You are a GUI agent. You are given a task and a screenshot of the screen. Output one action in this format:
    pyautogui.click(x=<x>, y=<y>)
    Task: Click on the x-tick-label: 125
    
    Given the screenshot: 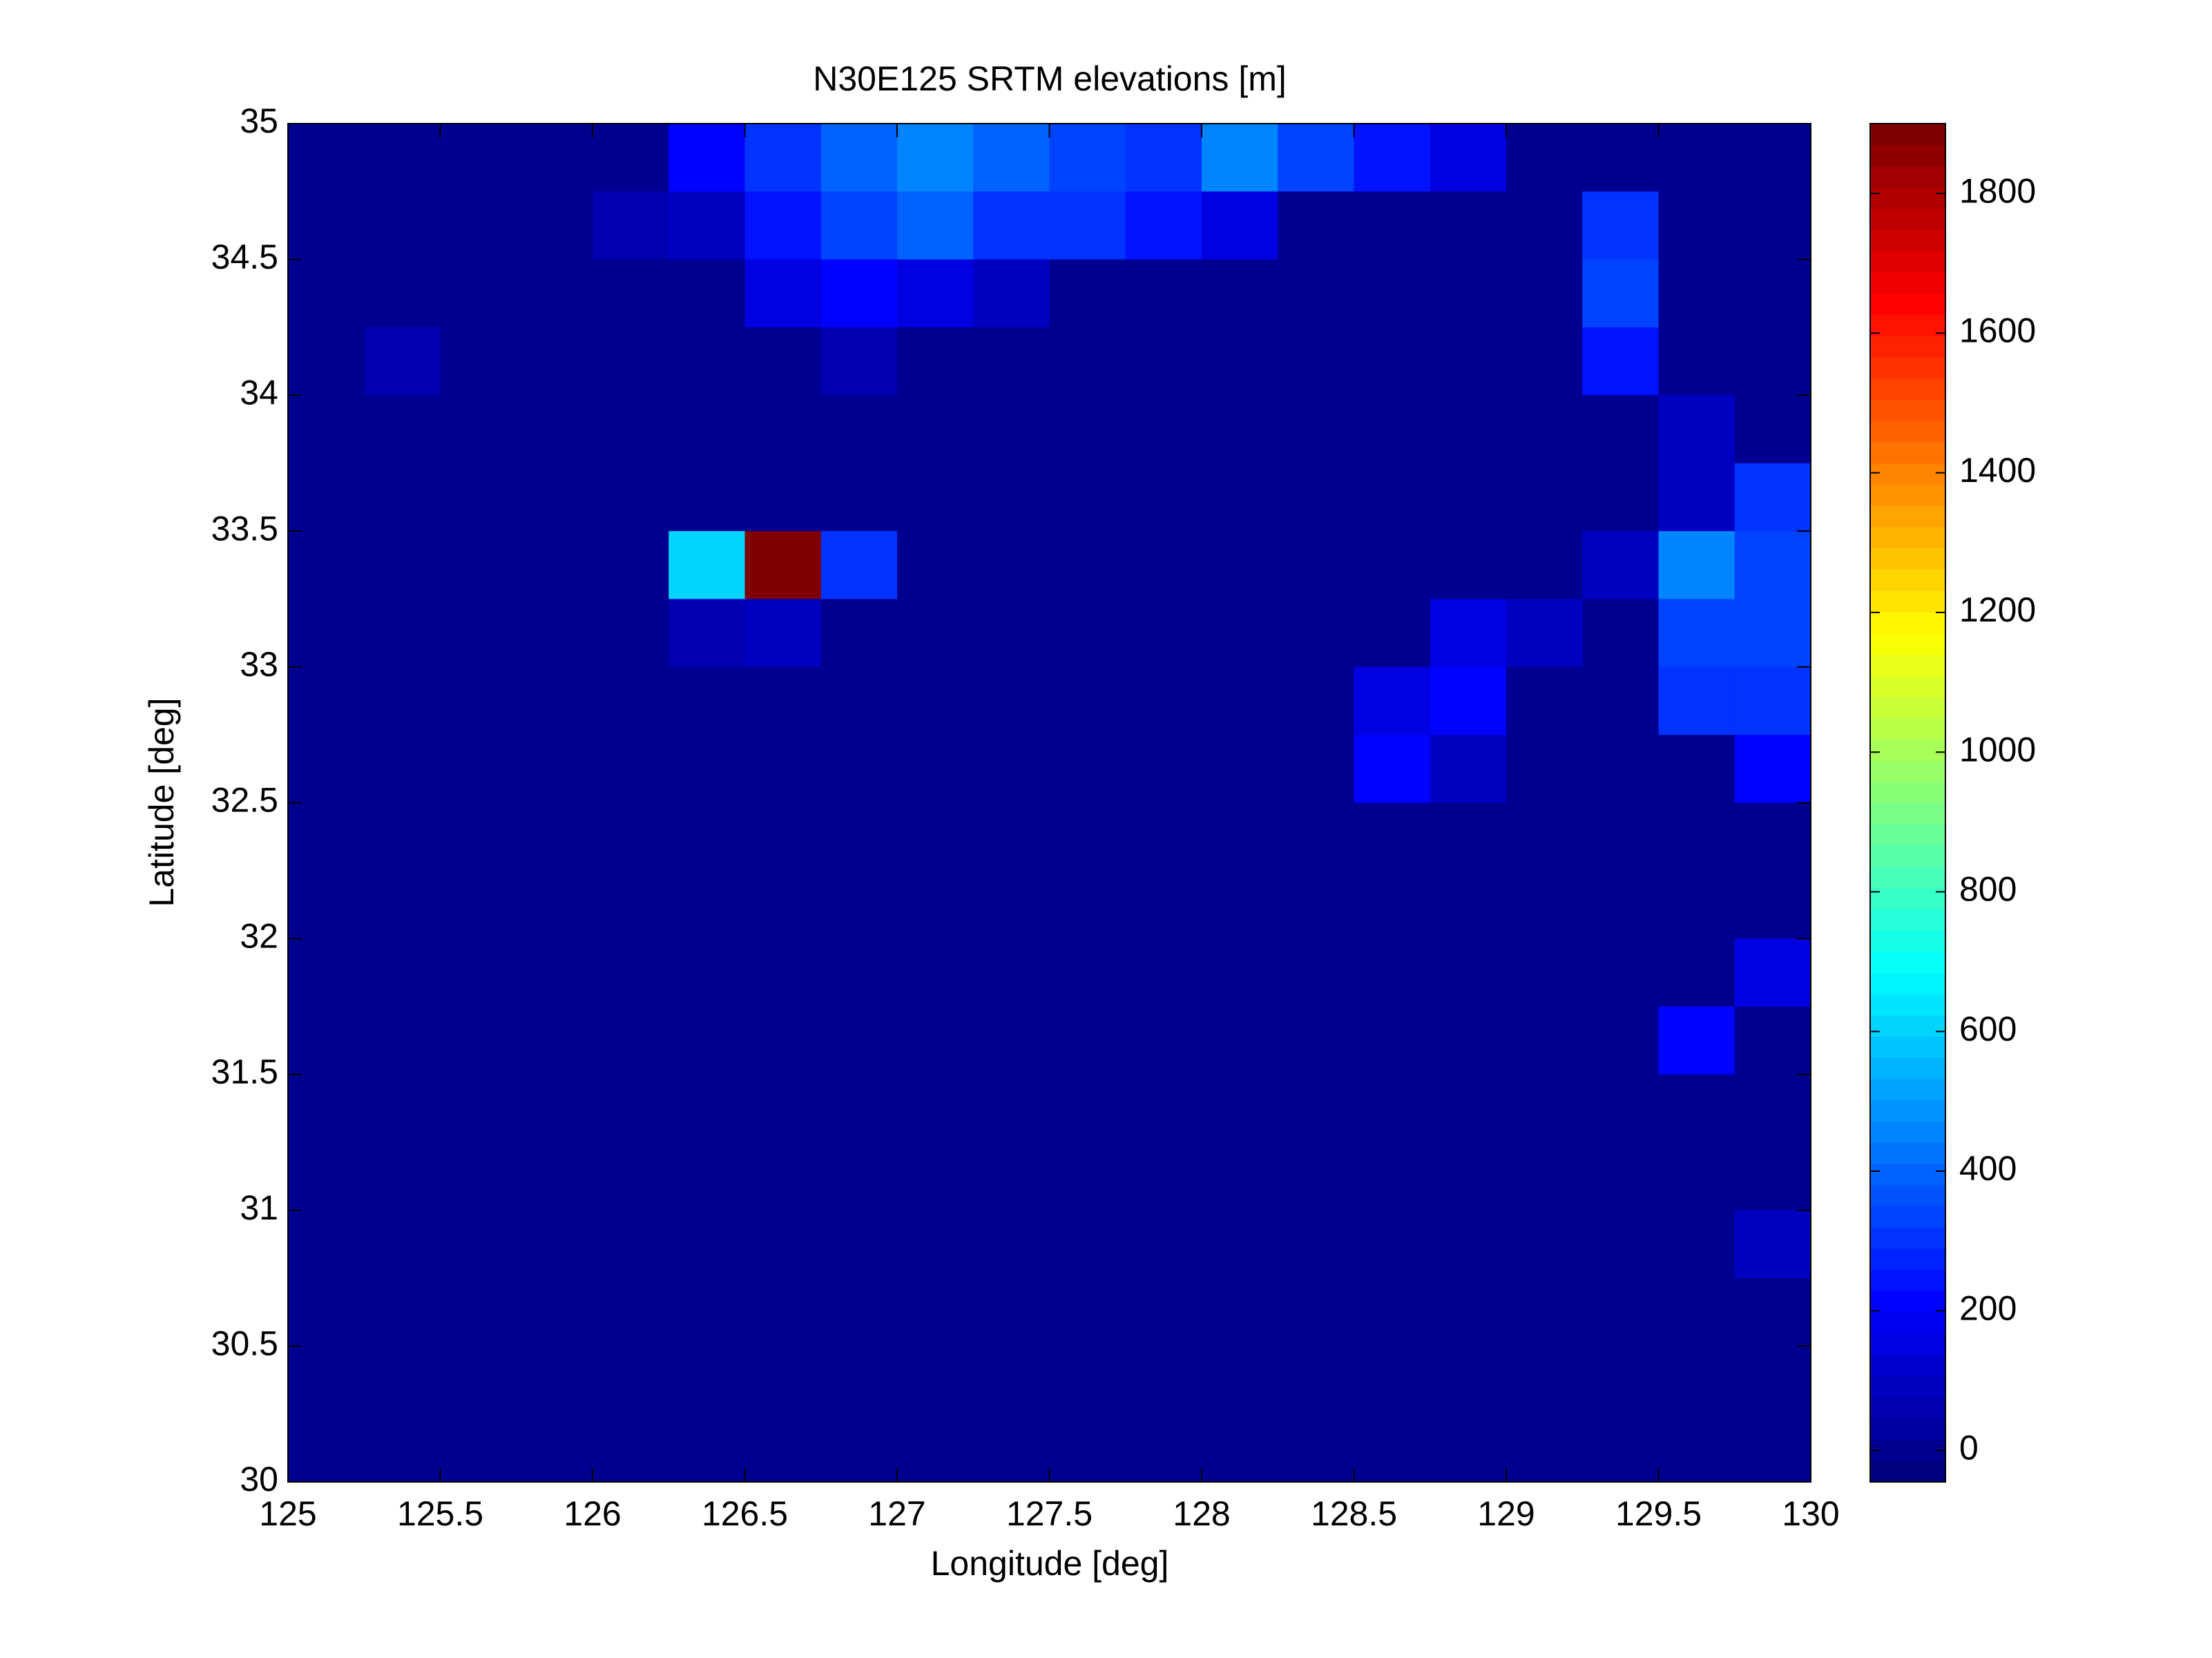 What is the action you would take?
    pyautogui.click(x=288, y=1513)
    